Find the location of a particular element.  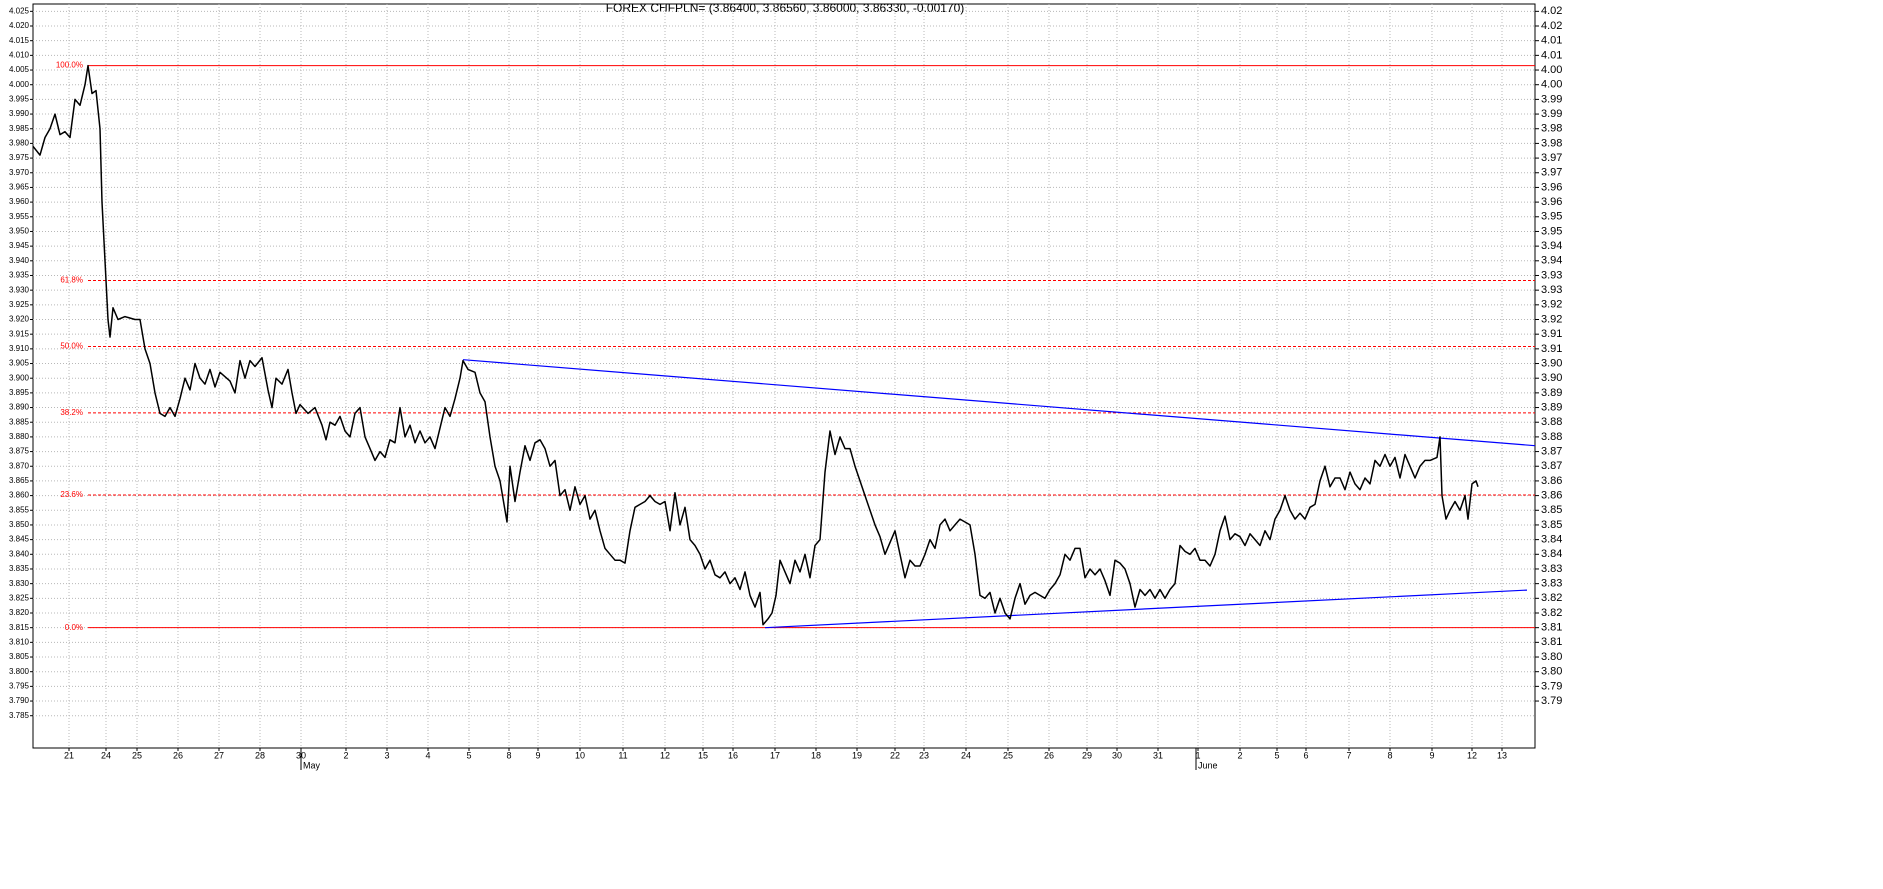

y-tick-label: 3.910 is located at coordinates (19, 348).